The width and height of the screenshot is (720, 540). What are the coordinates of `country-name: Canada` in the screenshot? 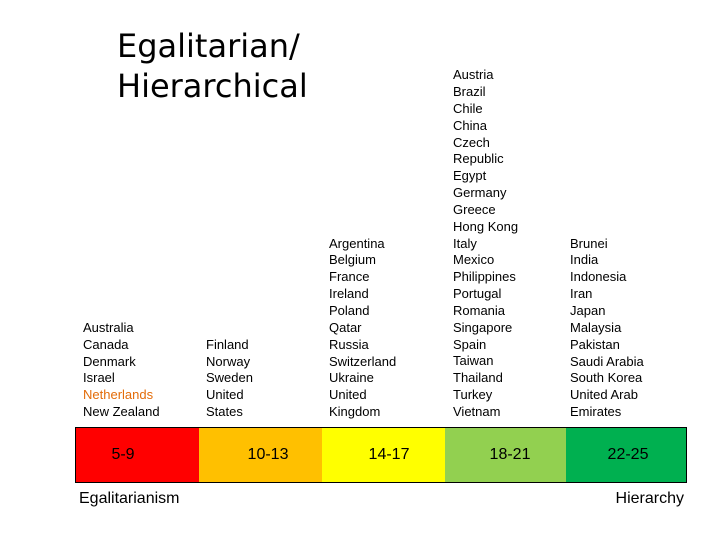 It's located at (106, 344).